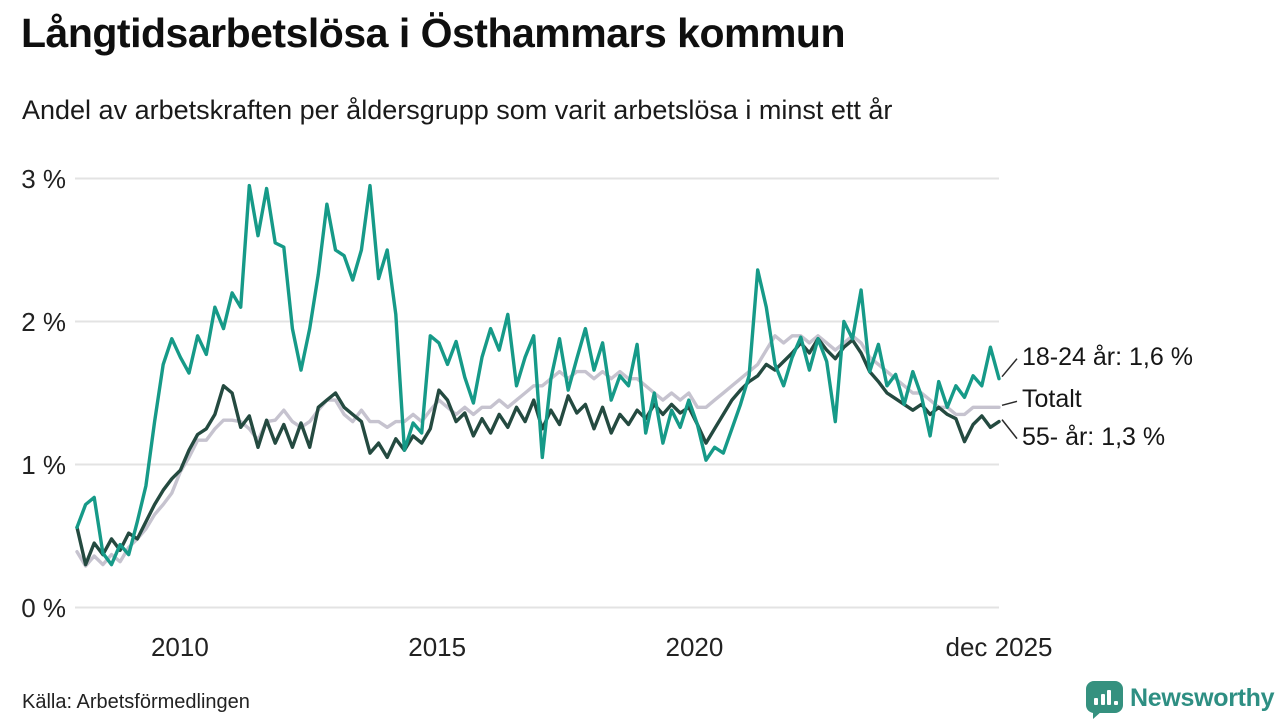 The image size is (1280, 720). Describe the element at coordinates (1009, 403) in the screenshot. I see `label-connector-total` at that location.